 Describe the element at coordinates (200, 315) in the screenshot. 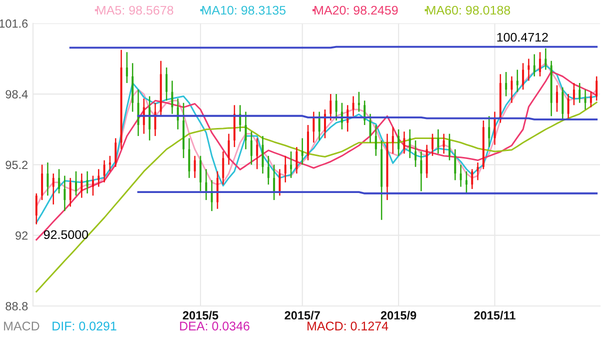

I see `x-tick-label: 2015/5` at that location.